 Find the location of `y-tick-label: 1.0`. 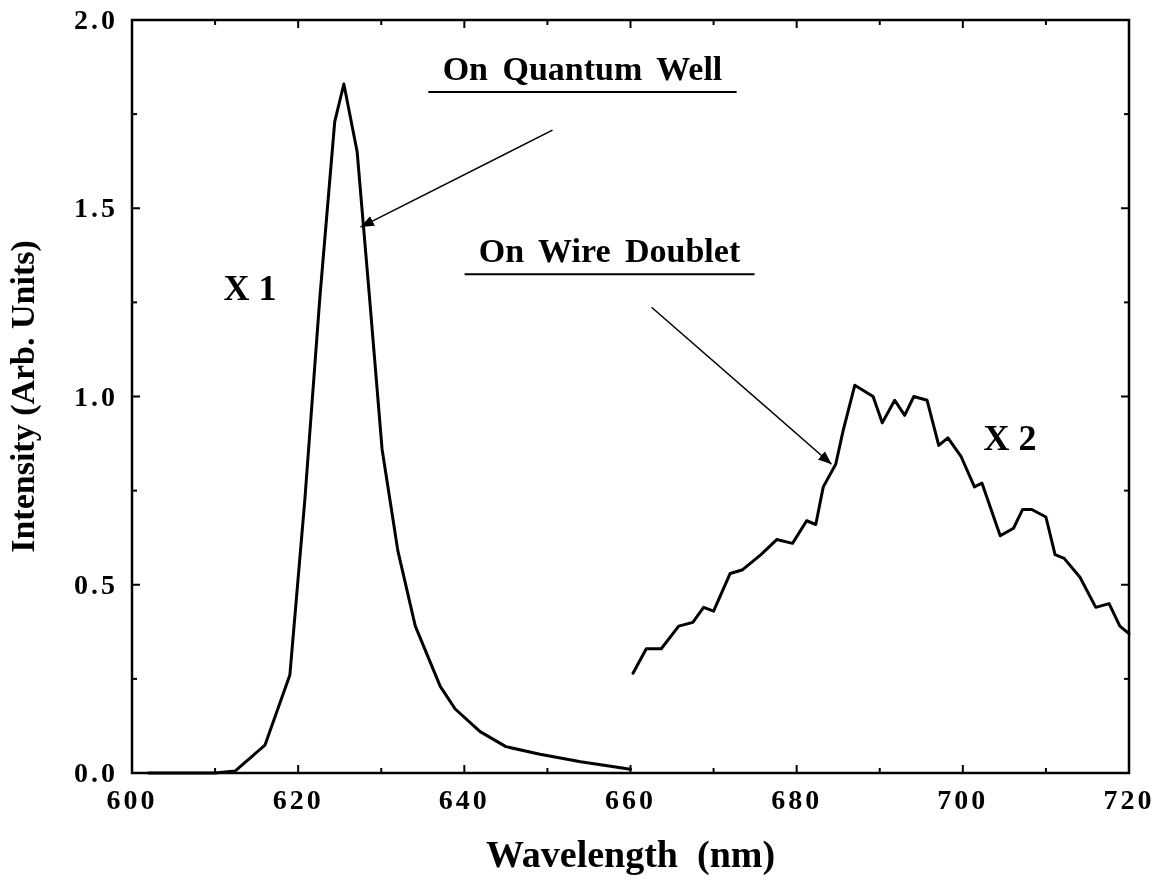

y-tick-label: 1.0 is located at coordinates (96, 396).